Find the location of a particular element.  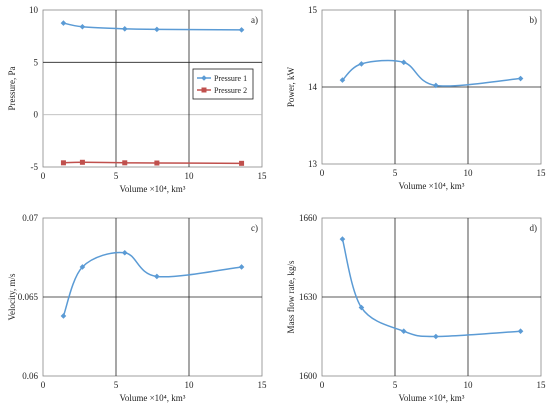

y-tick-label: 10 is located at coordinates (34, 10).